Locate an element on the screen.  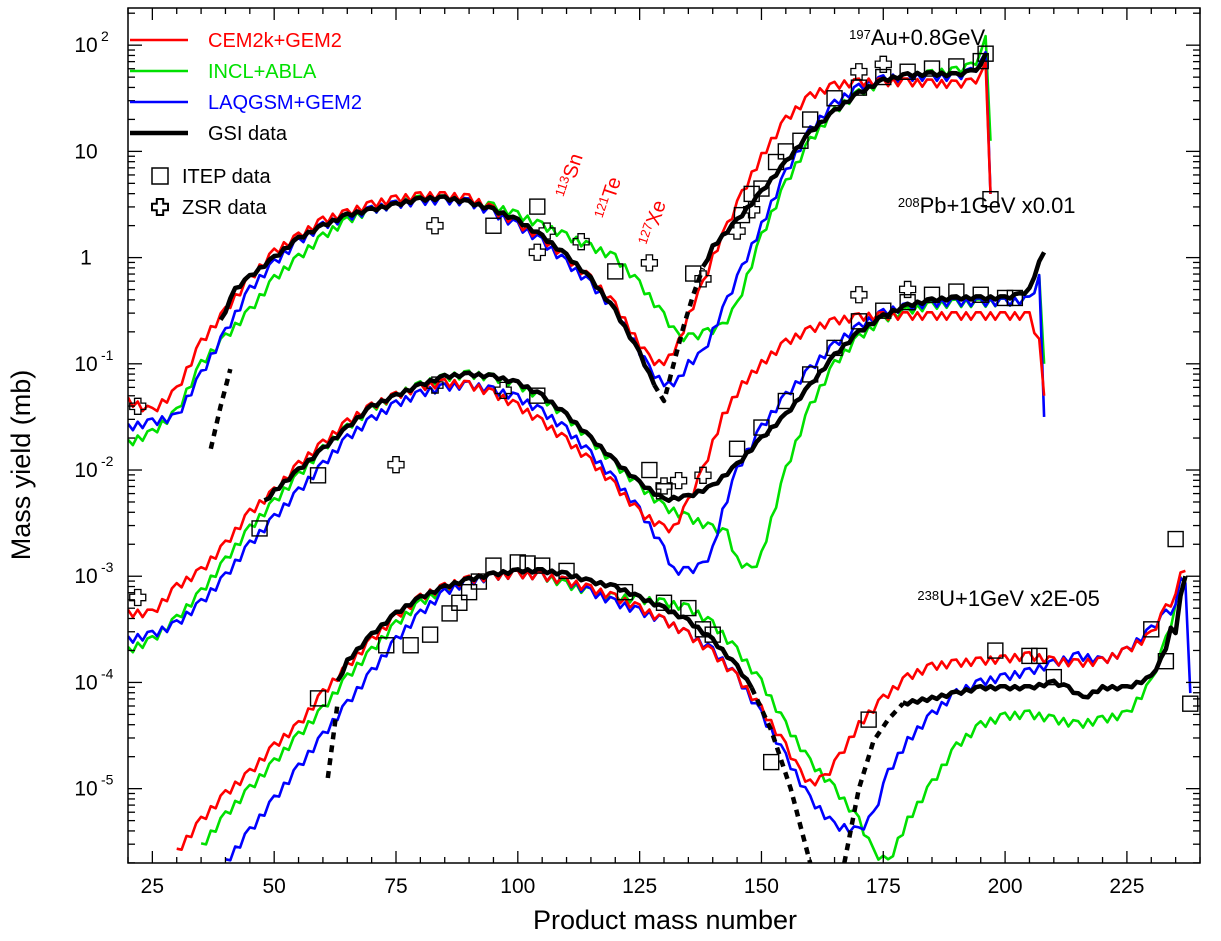
legend-label: ZSR data is located at coordinates (224, 208).